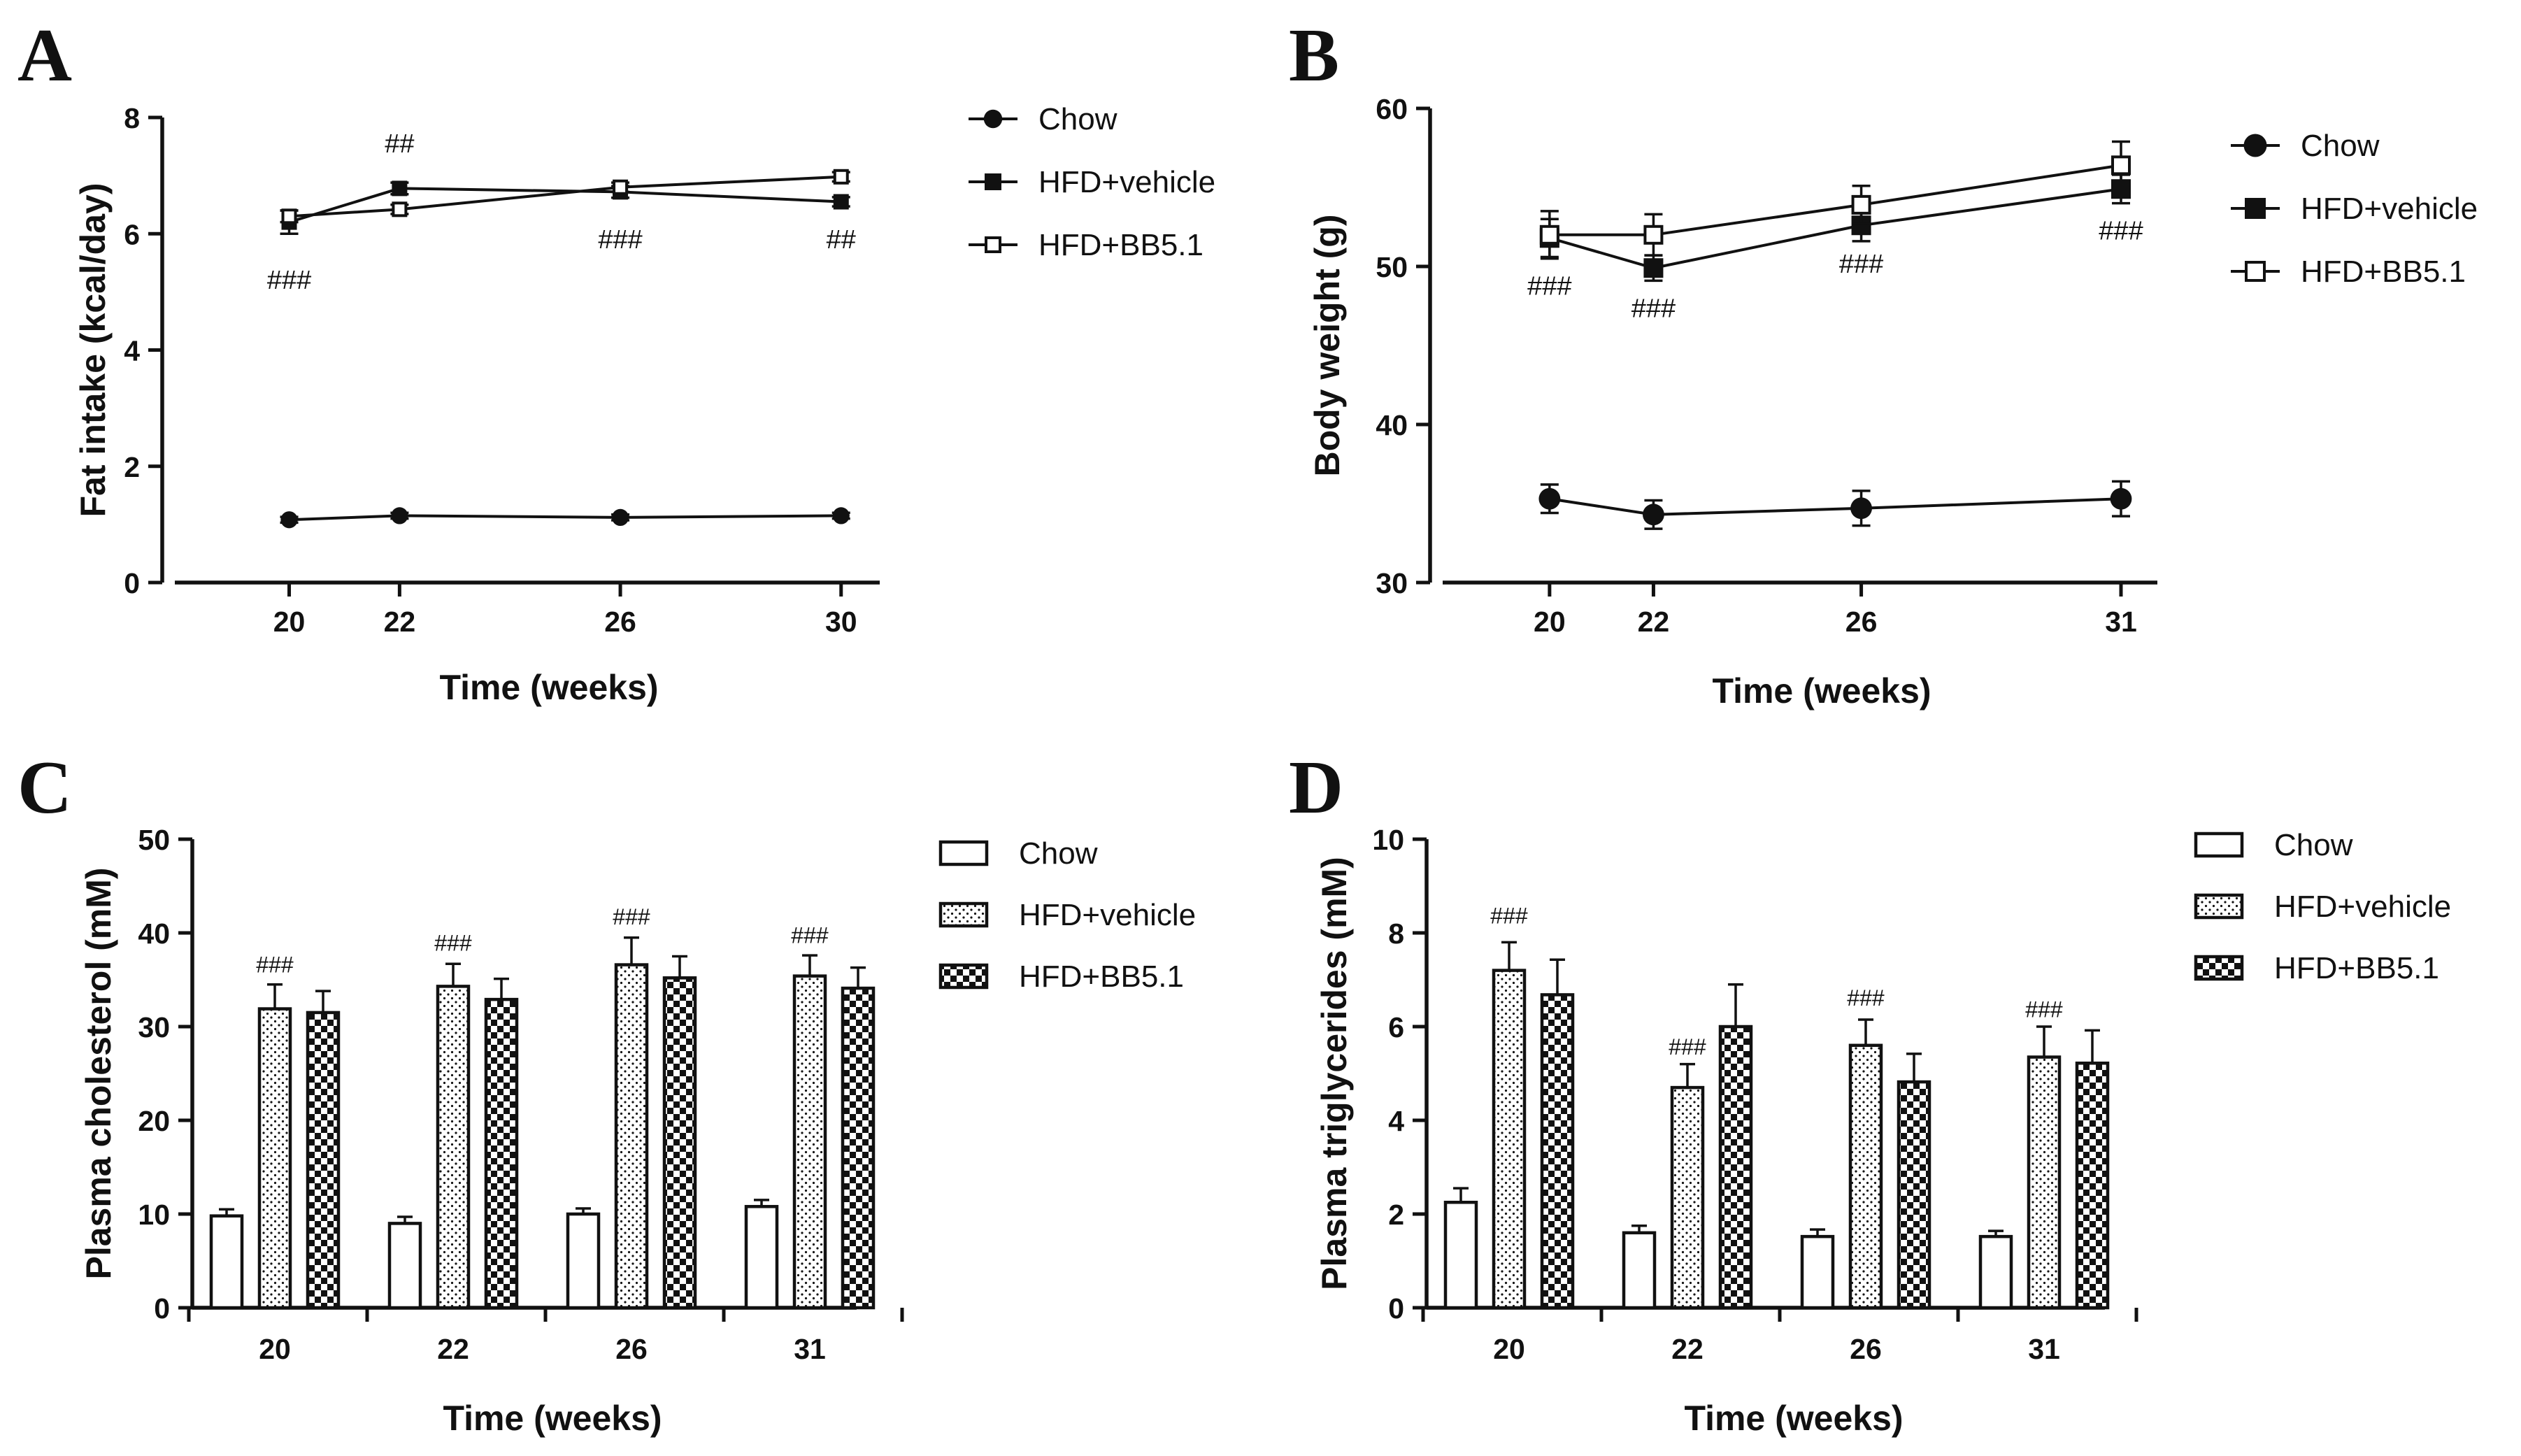 The width and height of the screenshot is (2521, 1456). I want to click on panel-letter-a: A, so click(44, 56).